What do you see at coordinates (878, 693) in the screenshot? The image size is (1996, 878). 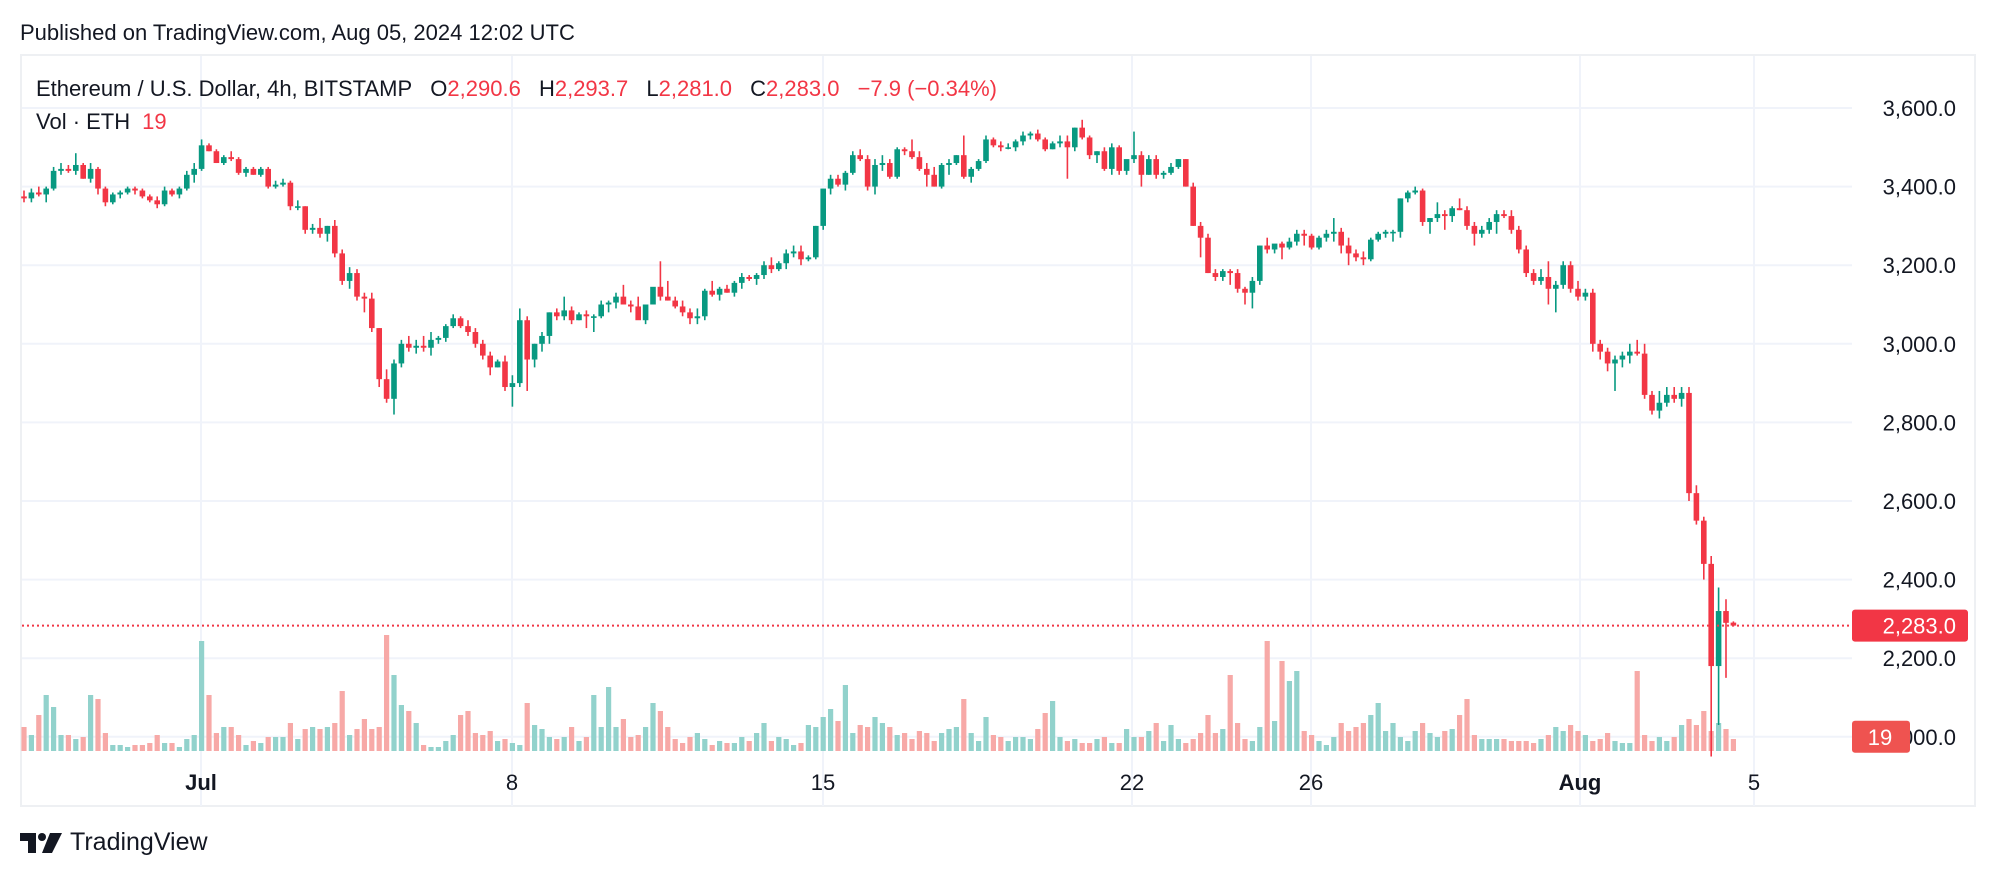 I see `volume-bars` at bounding box center [878, 693].